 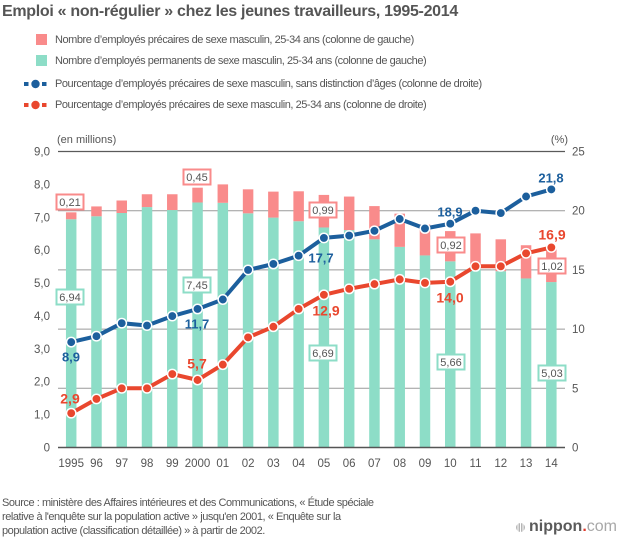 I want to click on y-left-tick-label: 1,0, so click(x=42, y=416).